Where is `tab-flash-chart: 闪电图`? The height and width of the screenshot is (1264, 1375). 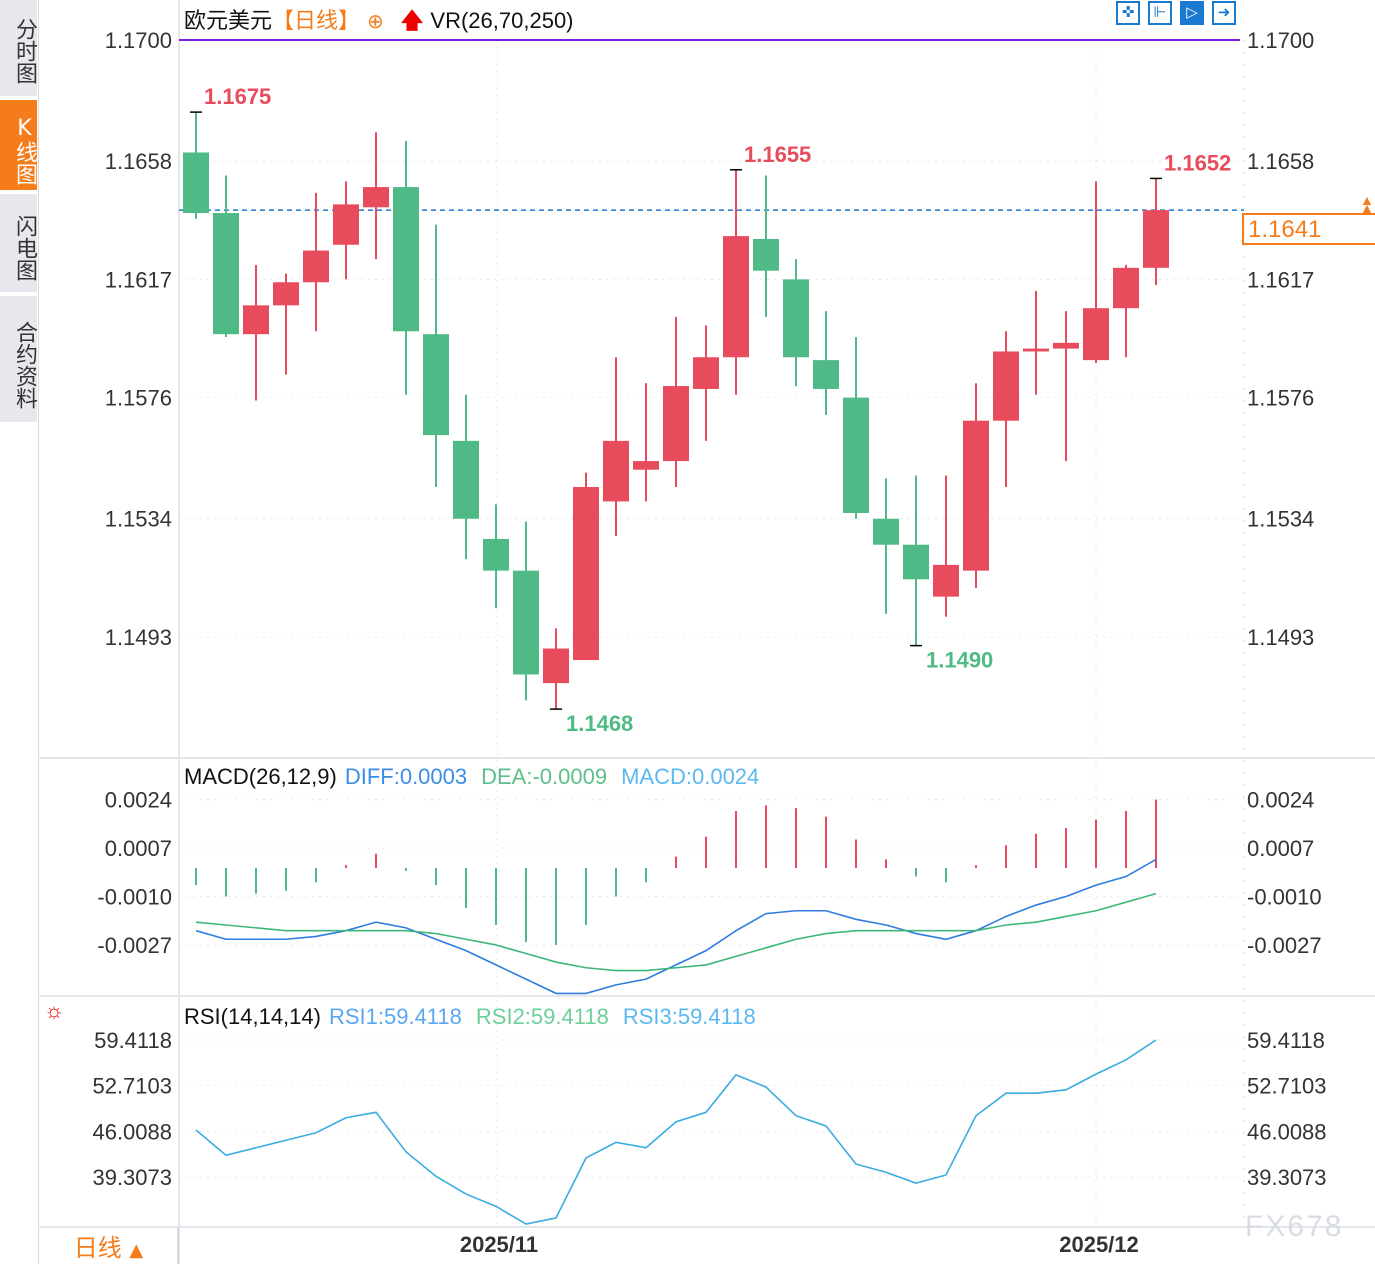 tab-flash-chart: 闪电图 is located at coordinates (18, 244).